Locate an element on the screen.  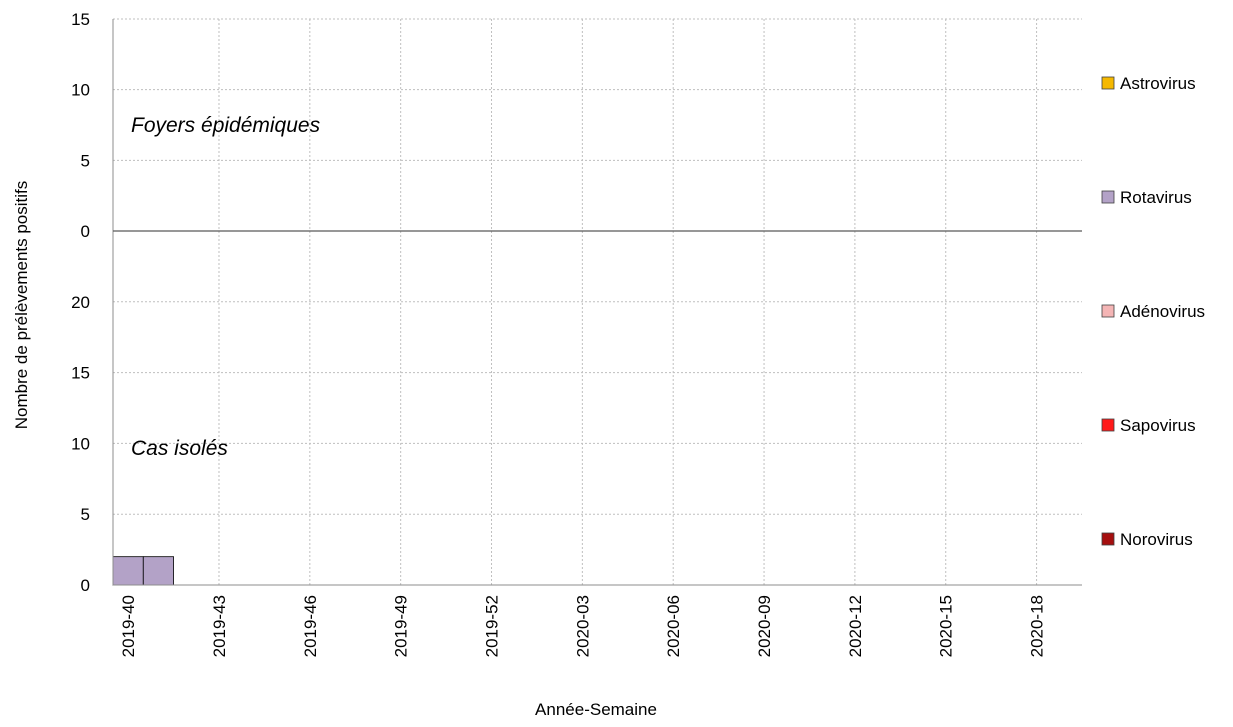
panel-label-foyers: Foyers épidémiques is located at coordinates (226, 125).